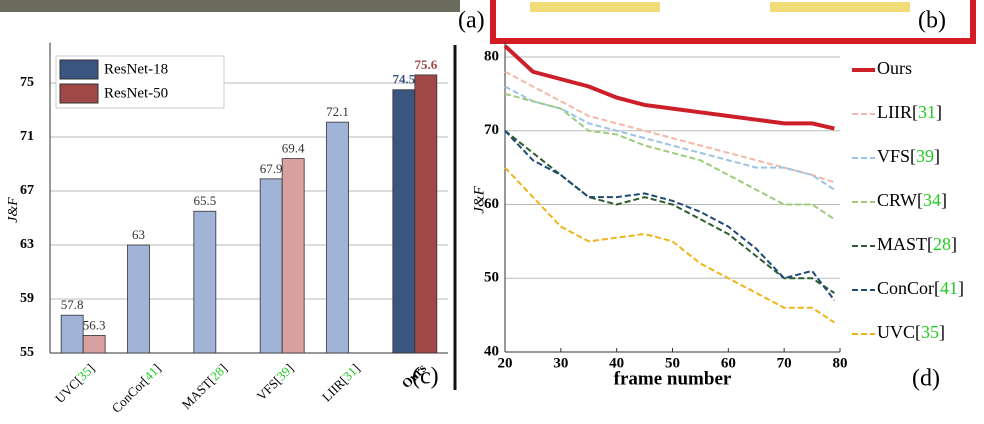 The image size is (984, 424). What do you see at coordinates (491, 56) in the screenshot?
I see `y-tick-label: 80` at bounding box center [491, 56].